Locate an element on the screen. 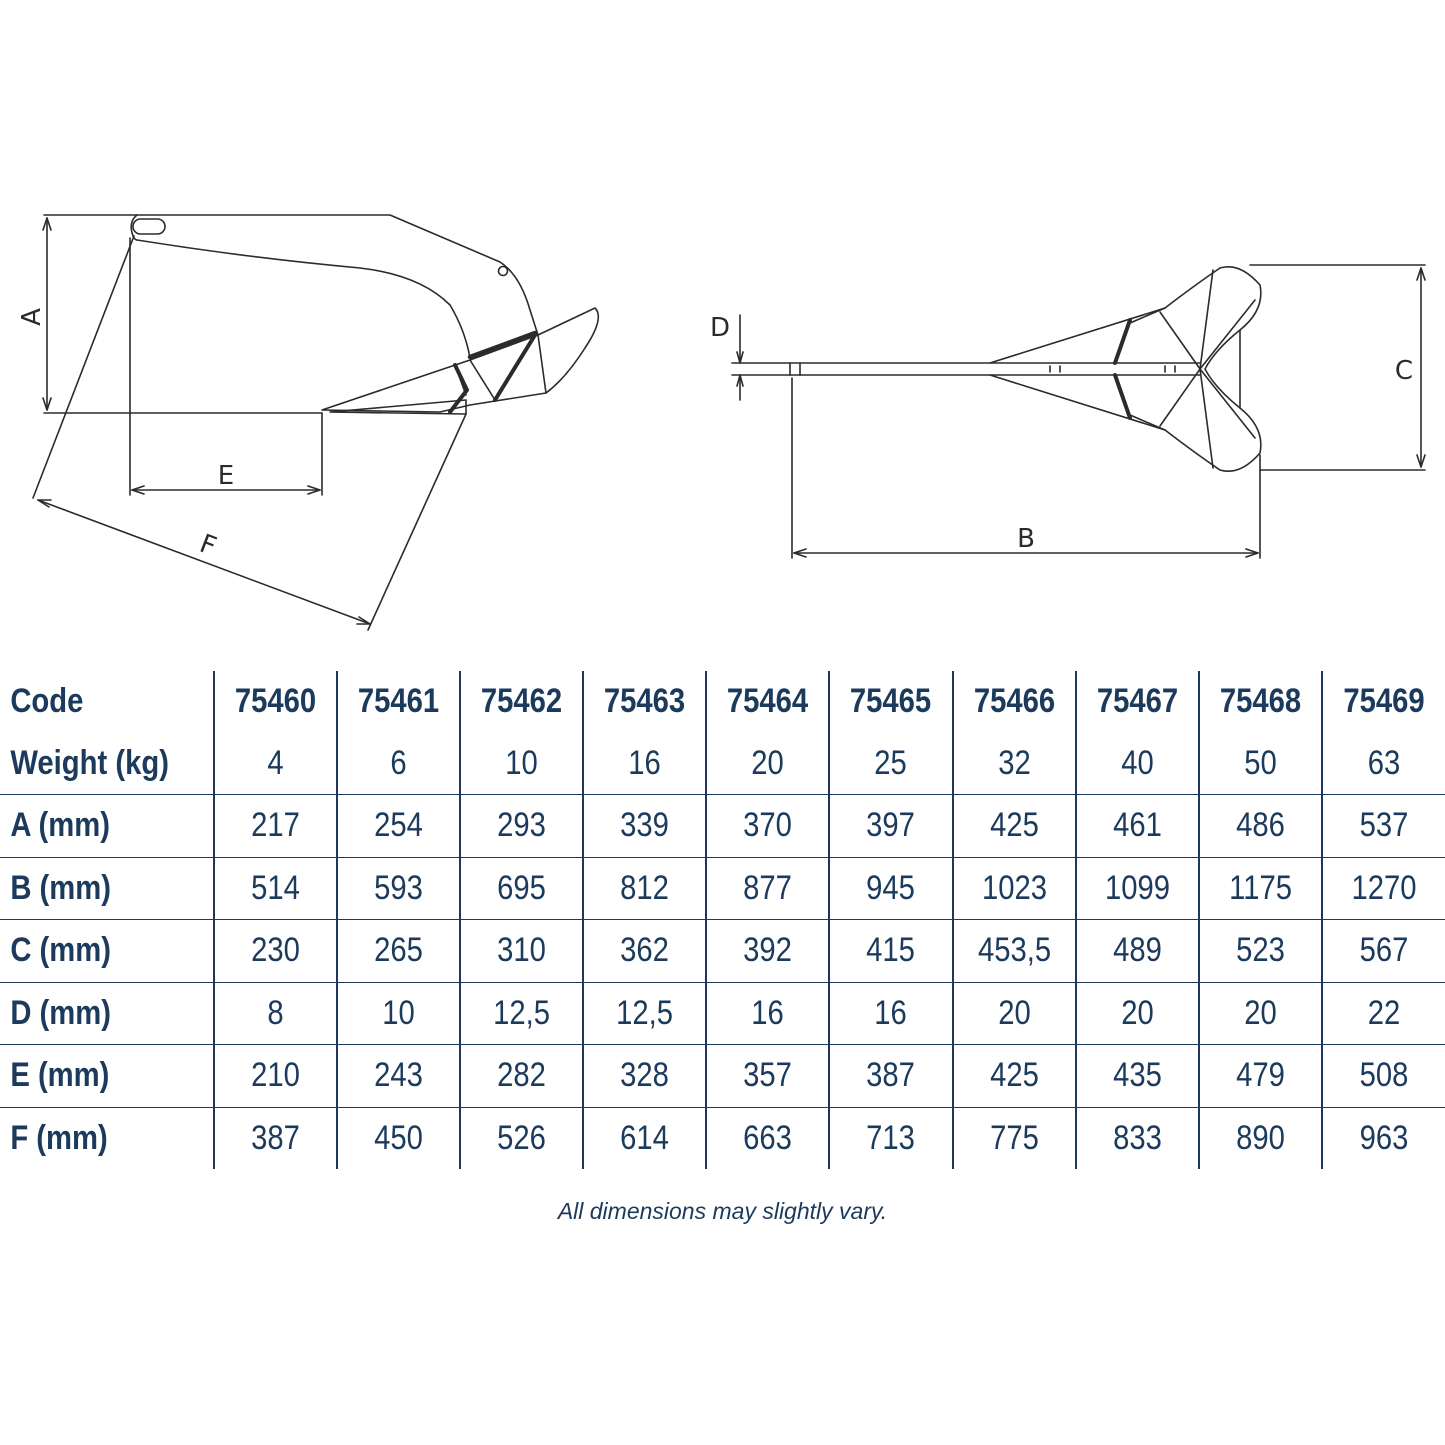 Image resolution: width=1445 pixels, height=1445 pixels. code-header: 75467 is located at coordinates (1137, 702).